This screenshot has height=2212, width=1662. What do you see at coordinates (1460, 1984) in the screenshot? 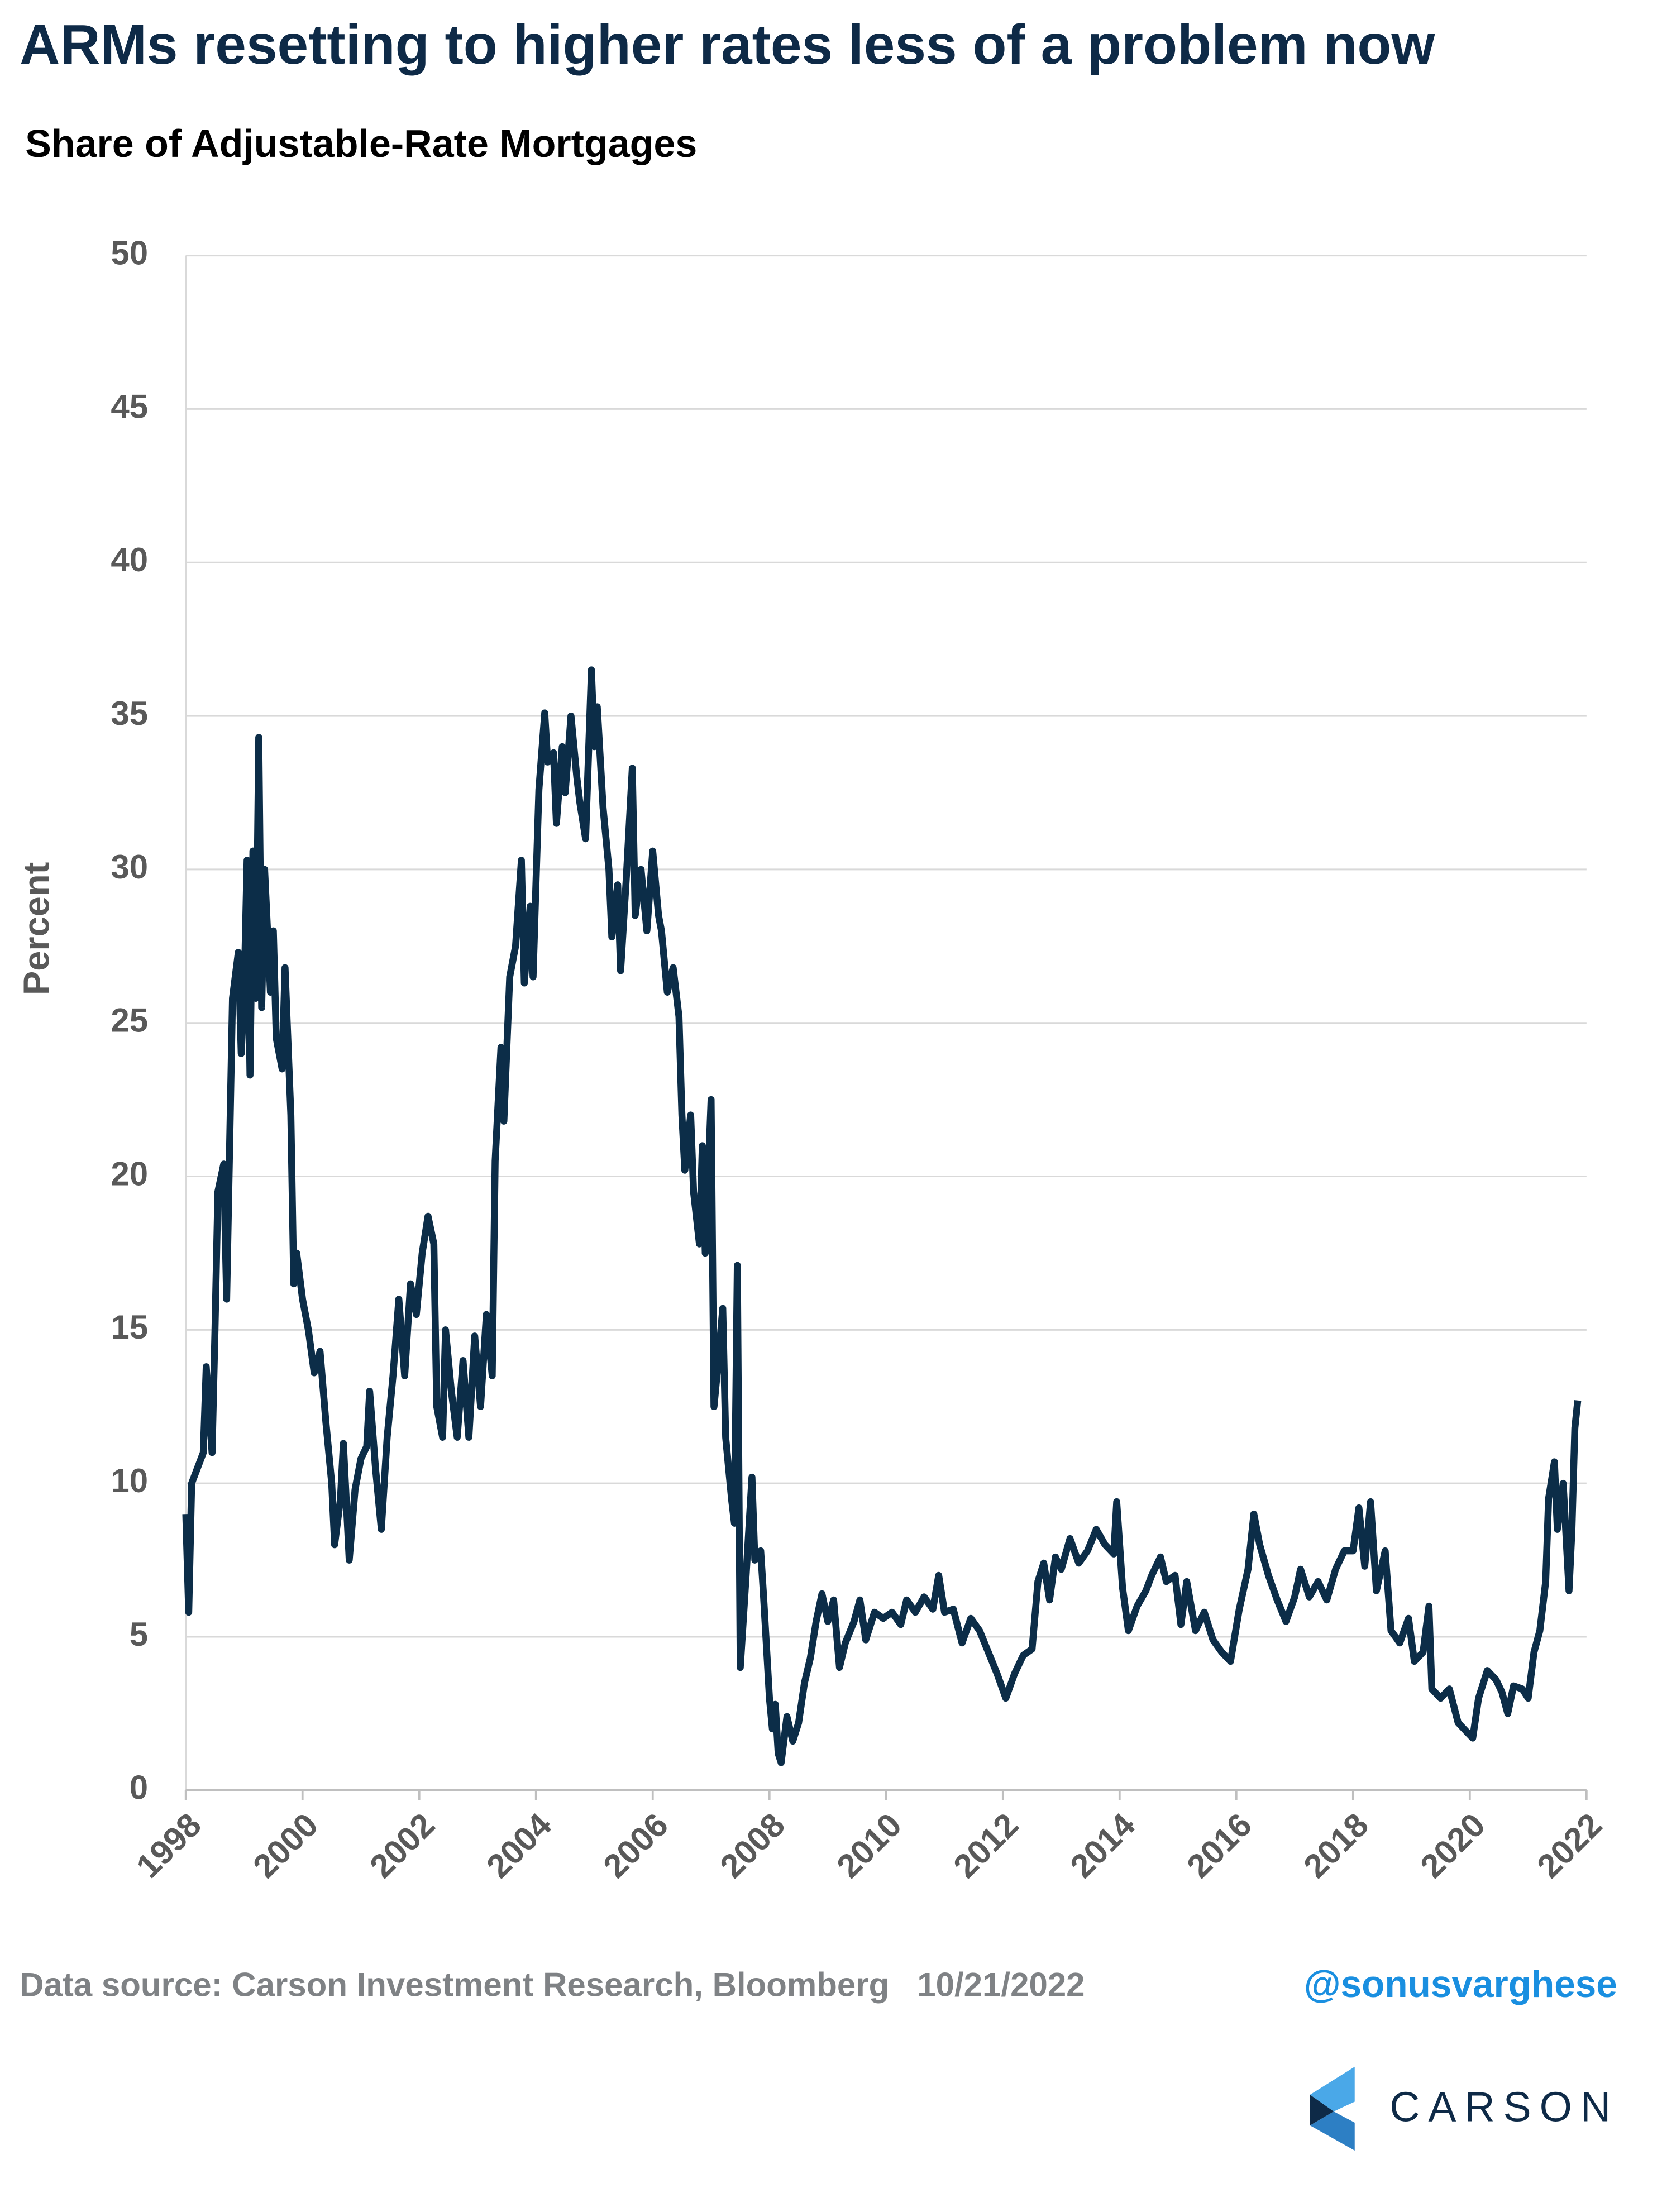
I see `handle: @sonusvarghese` at bounding box center [1460, 1984].